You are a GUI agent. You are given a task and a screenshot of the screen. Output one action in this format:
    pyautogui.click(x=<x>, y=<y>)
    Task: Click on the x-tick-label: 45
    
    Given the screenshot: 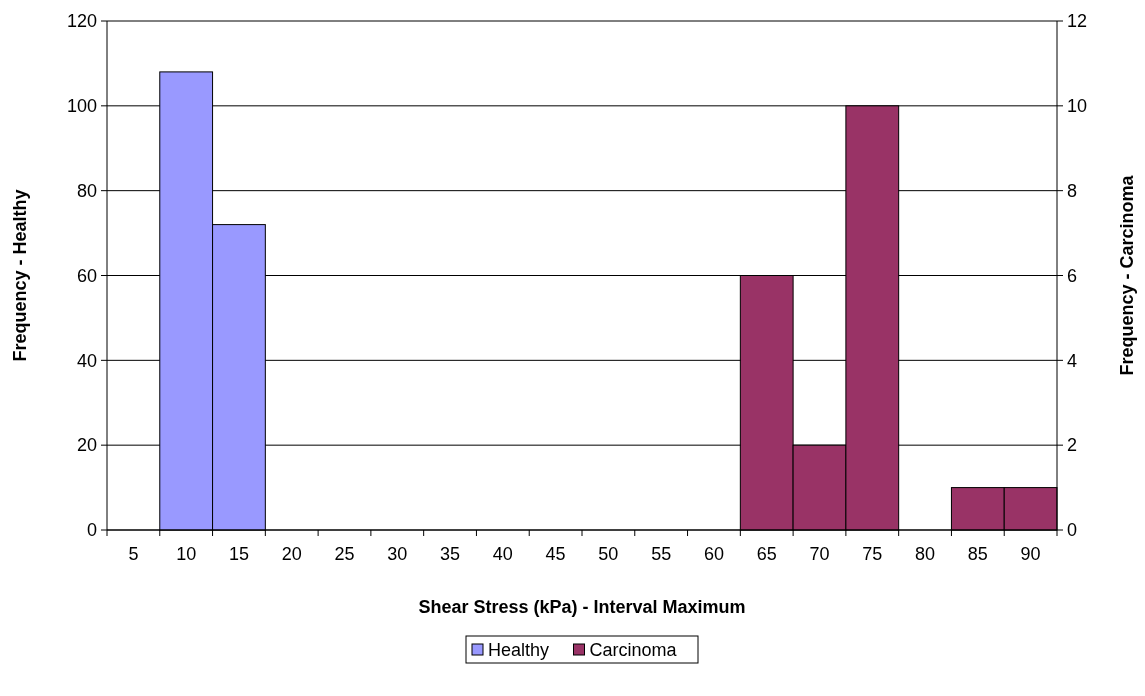 What is the action you would take?
    pyautogui.click(x=555, y=554)
    